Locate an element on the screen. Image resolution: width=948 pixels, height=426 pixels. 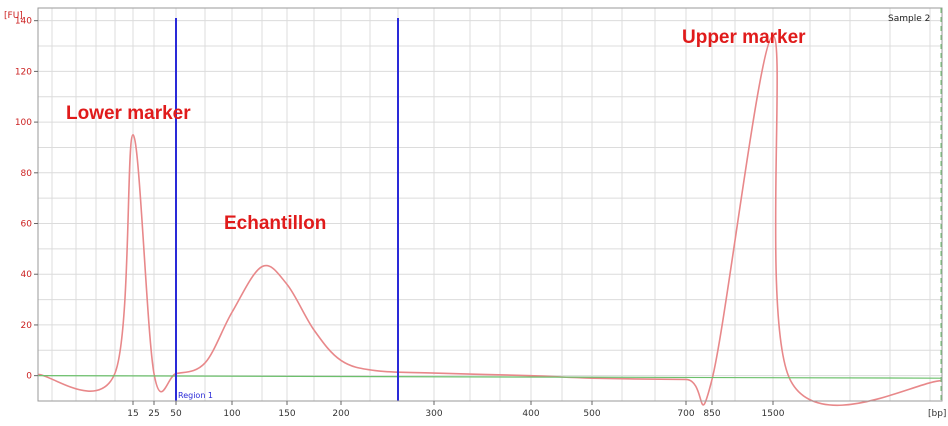
y-tick-label: 100 is located at coordinates (23, 123).